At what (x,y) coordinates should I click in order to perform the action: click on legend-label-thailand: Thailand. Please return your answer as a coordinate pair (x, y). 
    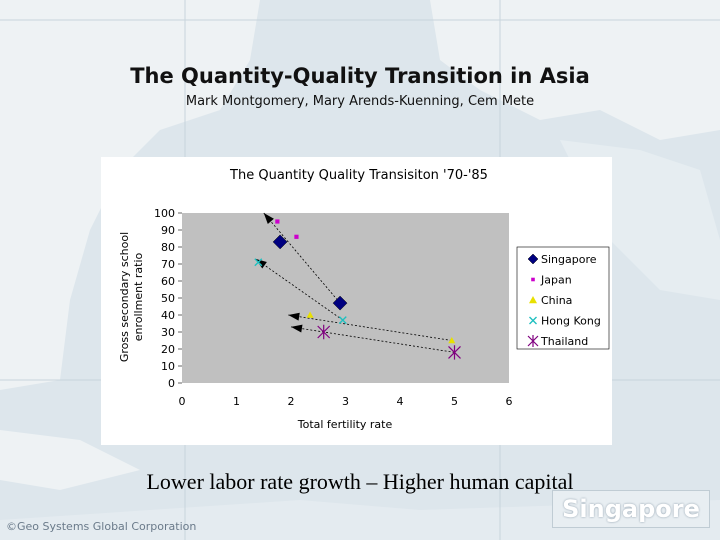
    Looking at the image, I should click on (564, 341).